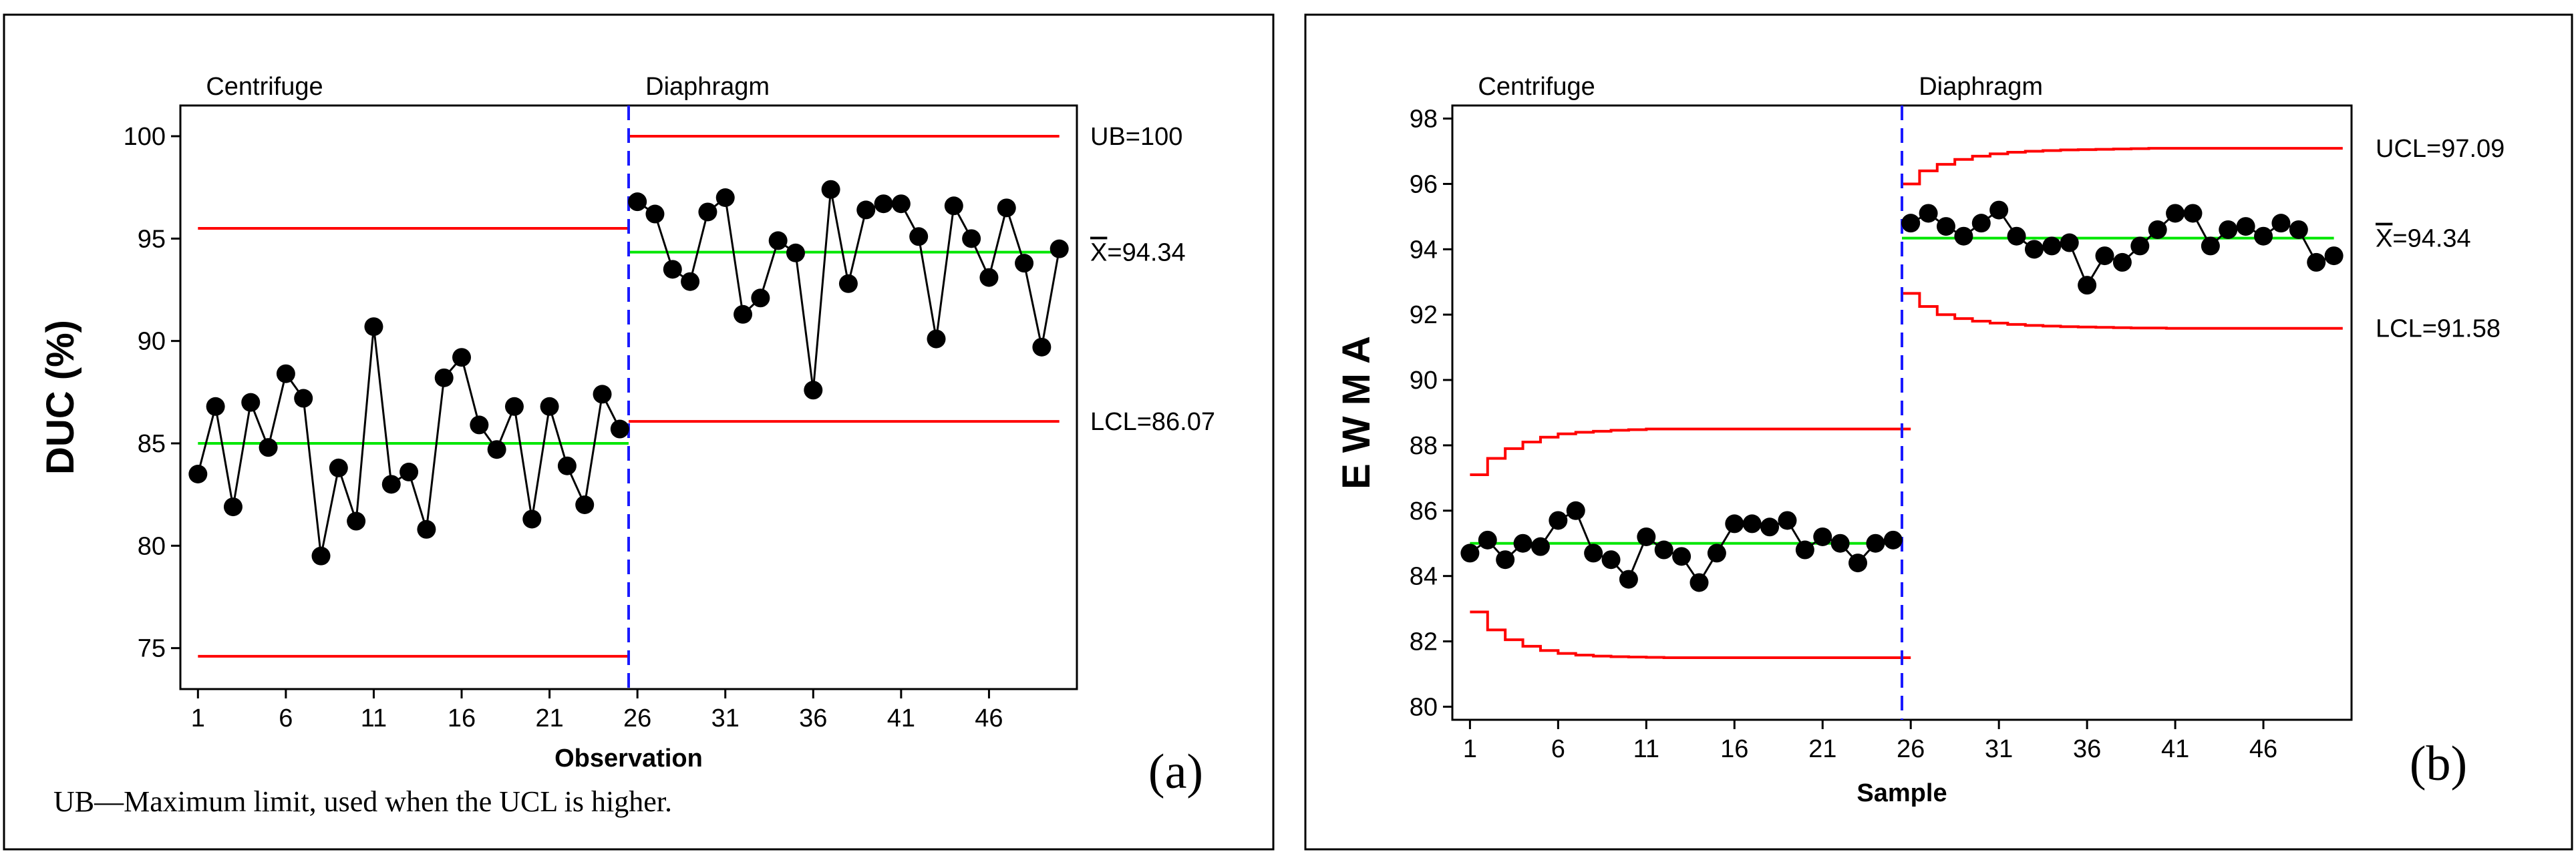 This screenshot has height=854, width=2576. Describe the element at coordinates (2438, 763) in the screenshot. I see `panel-label: (b)` at that location.